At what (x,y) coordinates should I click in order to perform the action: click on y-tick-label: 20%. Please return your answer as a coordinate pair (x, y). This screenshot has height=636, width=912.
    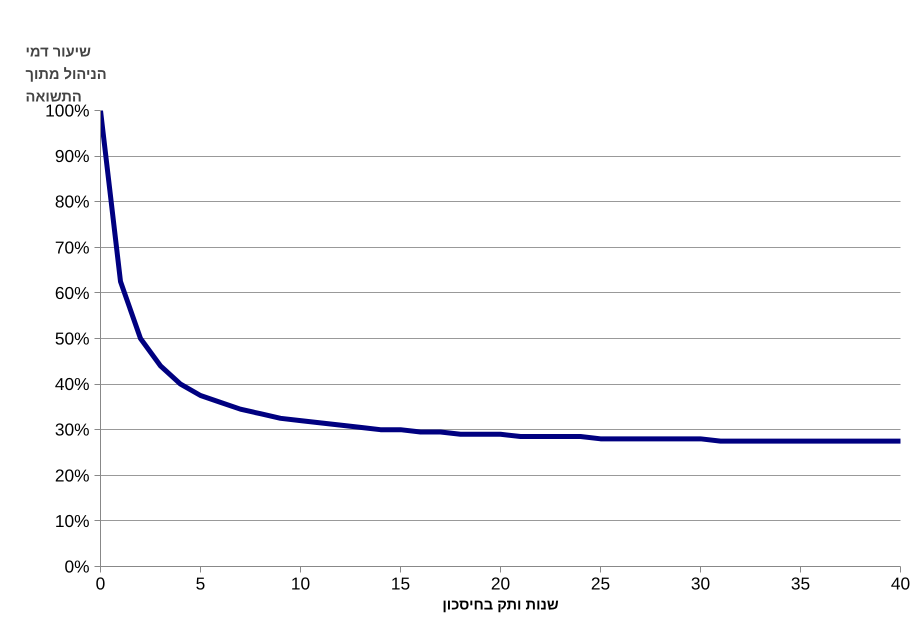
    Looking at the image, I should click on (72, 475).